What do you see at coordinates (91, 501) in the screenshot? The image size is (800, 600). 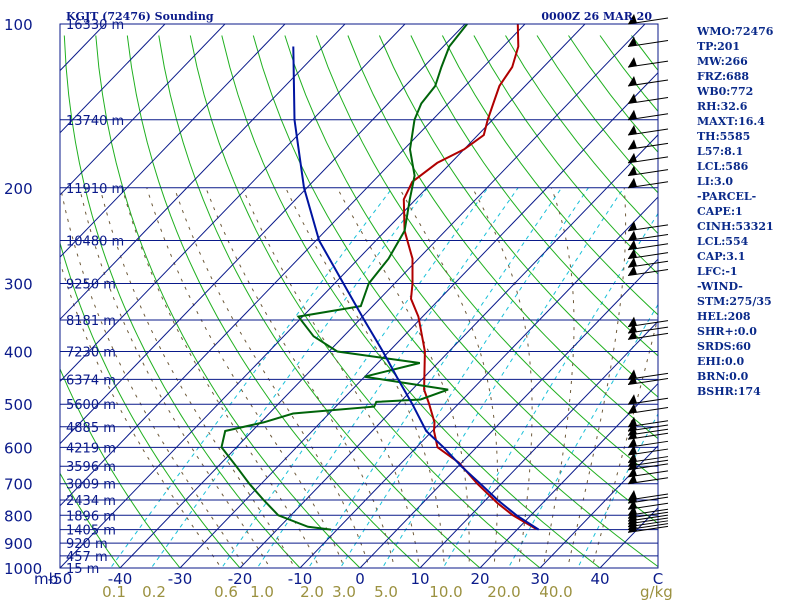 I see `height-label: 2434 m` at bounding box center [91, 501].